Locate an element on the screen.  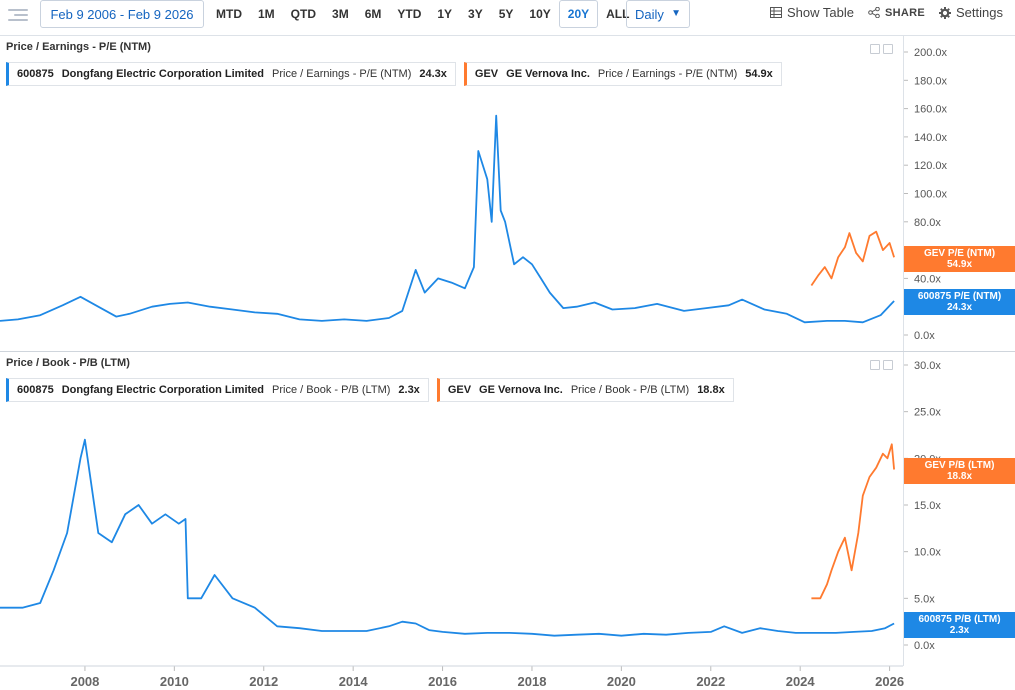
xtick-label: 2008 is located at coordinates (84, 681).